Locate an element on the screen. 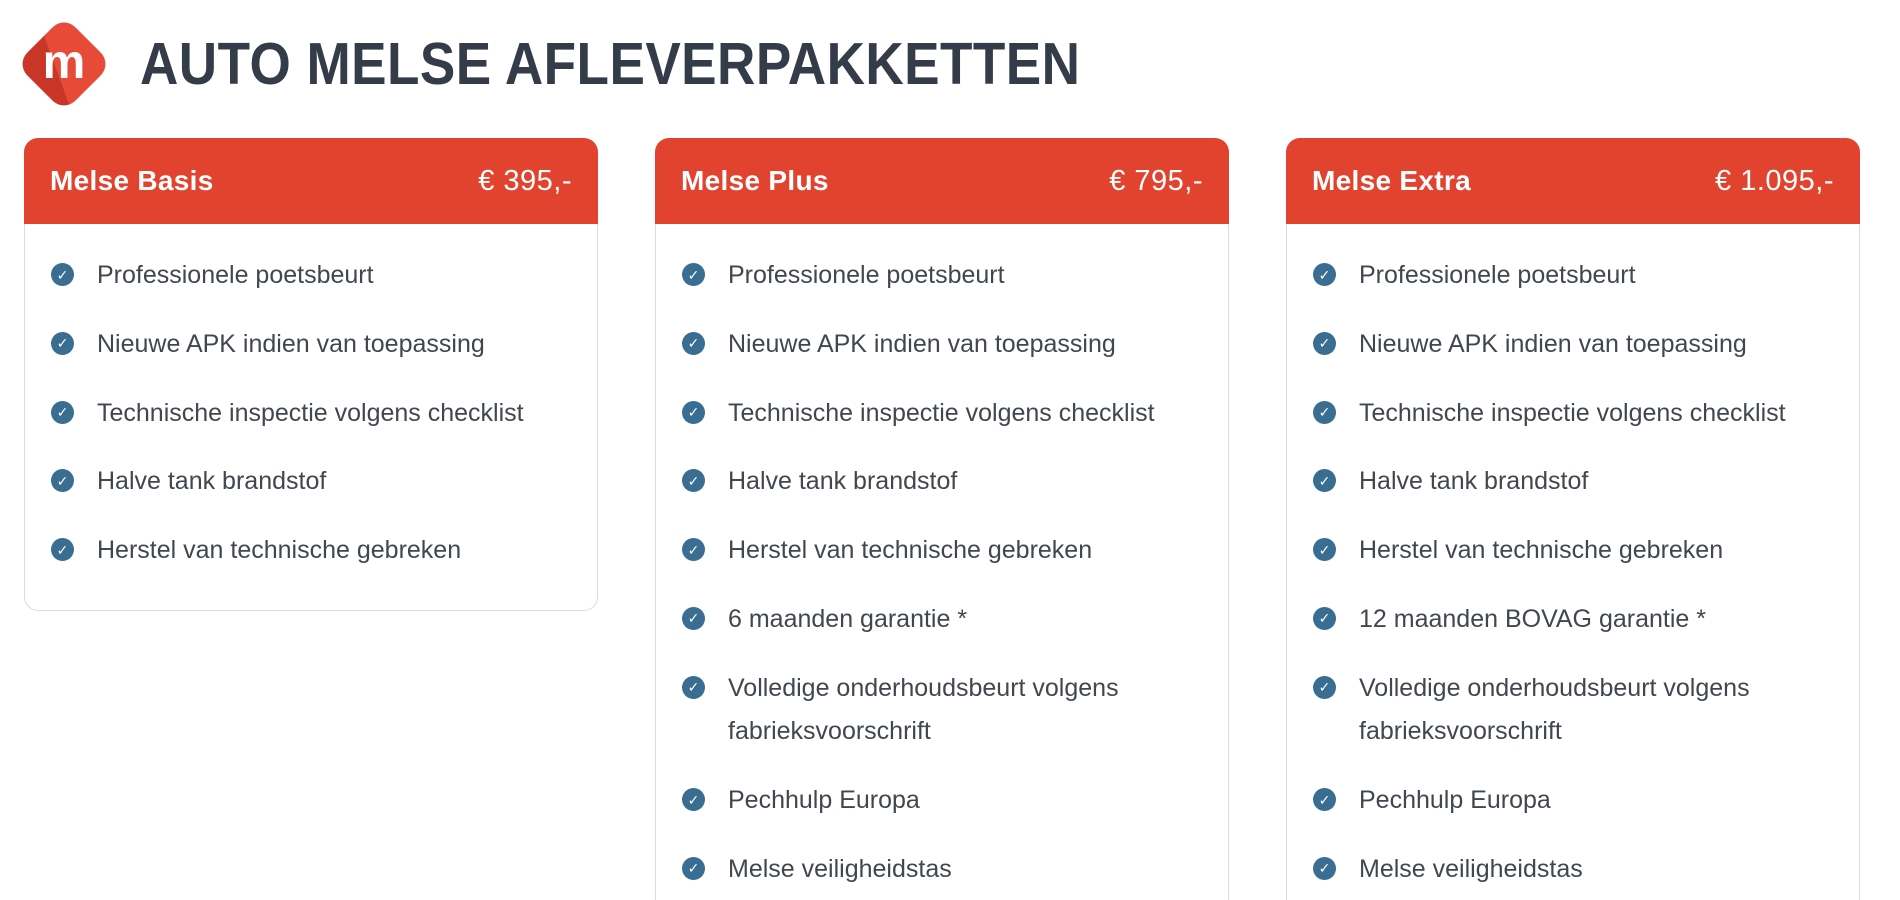 This screenshot has width=1900, height=900. logo-letter: m is located at coordinates (64, 62).